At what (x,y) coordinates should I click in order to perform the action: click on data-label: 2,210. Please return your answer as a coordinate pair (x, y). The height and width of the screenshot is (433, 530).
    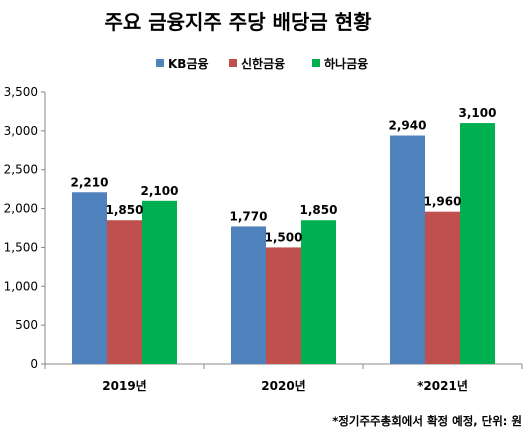
    Looking at the image, I should click on (90, 182).